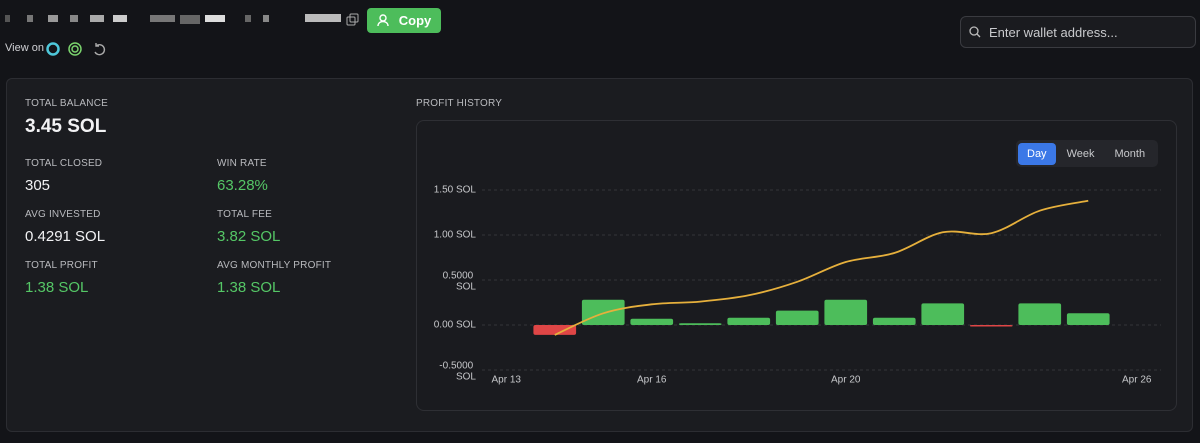 This screenshot has height=443, width=1200. Describe the element at coordinates (652, 380) in the screenshot. I see `x-tick-label: Apr 16` at that location.